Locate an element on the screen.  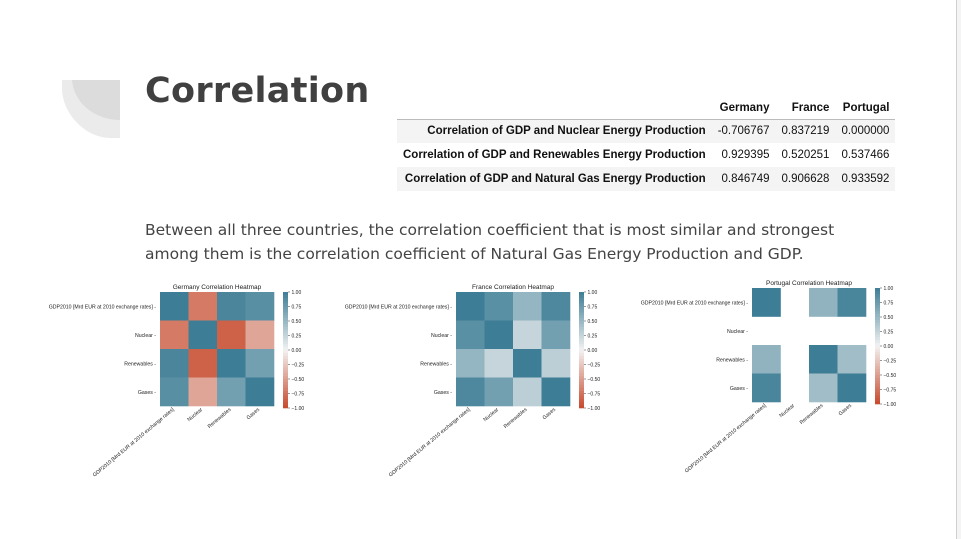
table-cell: -0.706767 is located at coordinates (743, 131).